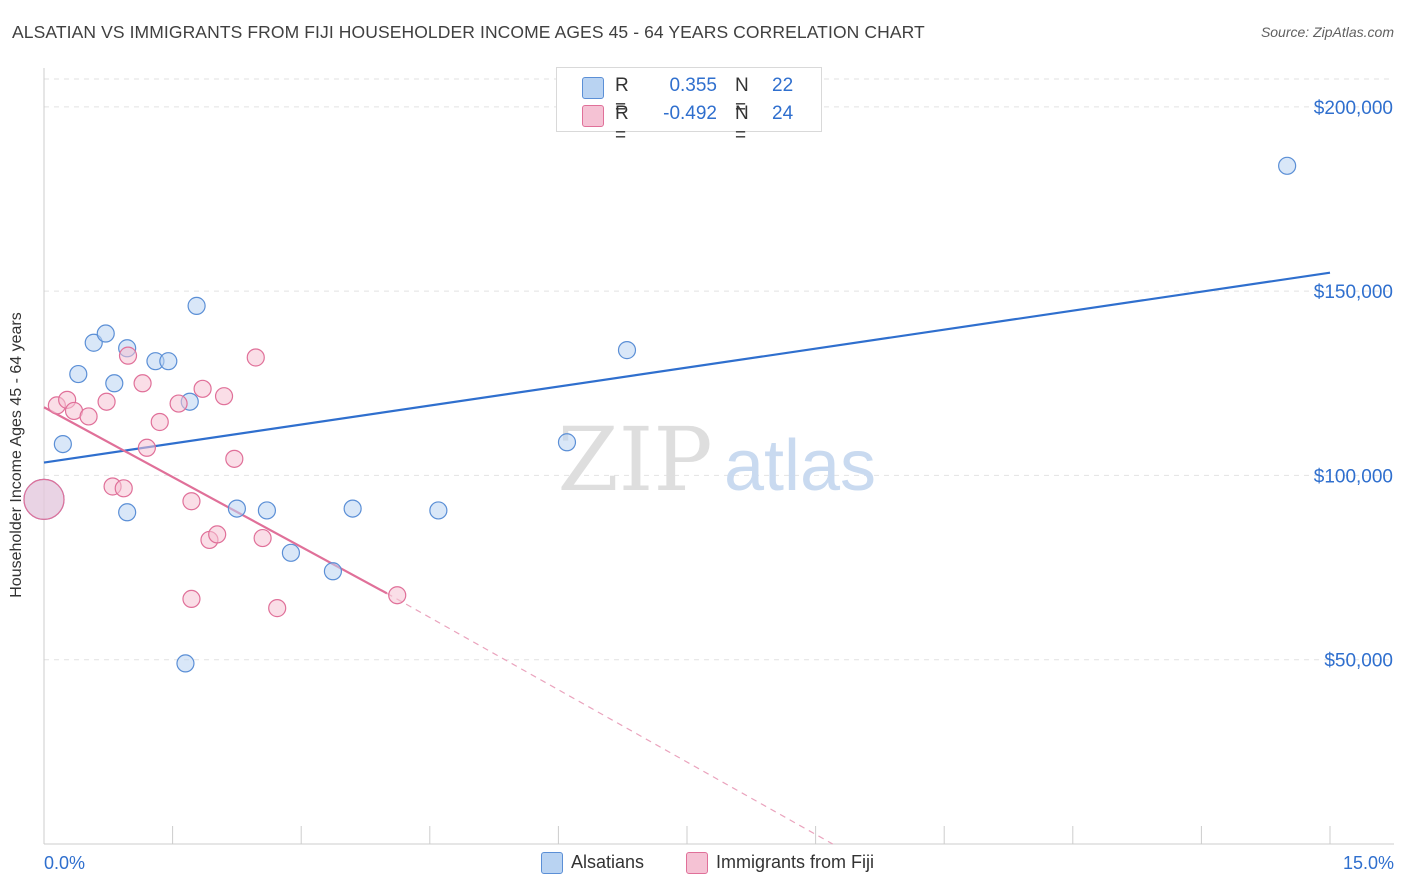 The height and width of the screenshot is (892, 1406). I want to click on legend-r-value: -0.492, so click(690, 113).